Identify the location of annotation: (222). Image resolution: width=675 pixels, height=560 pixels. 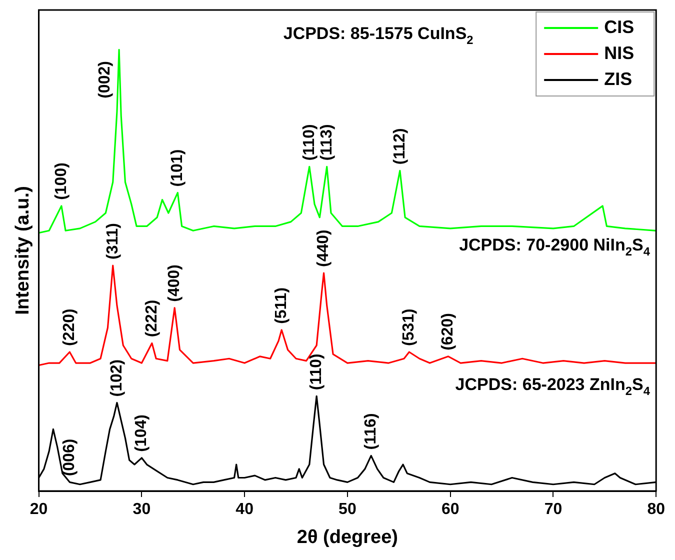
(151, 319).